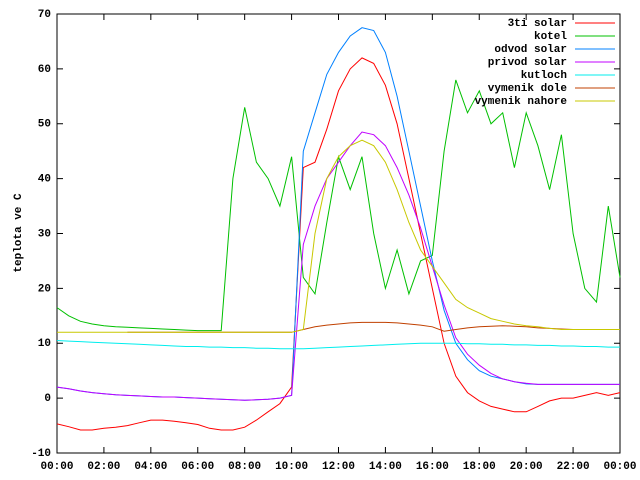 The image size is (640, 480). I want to click on y-tick-label: 10, so click(44, 344).